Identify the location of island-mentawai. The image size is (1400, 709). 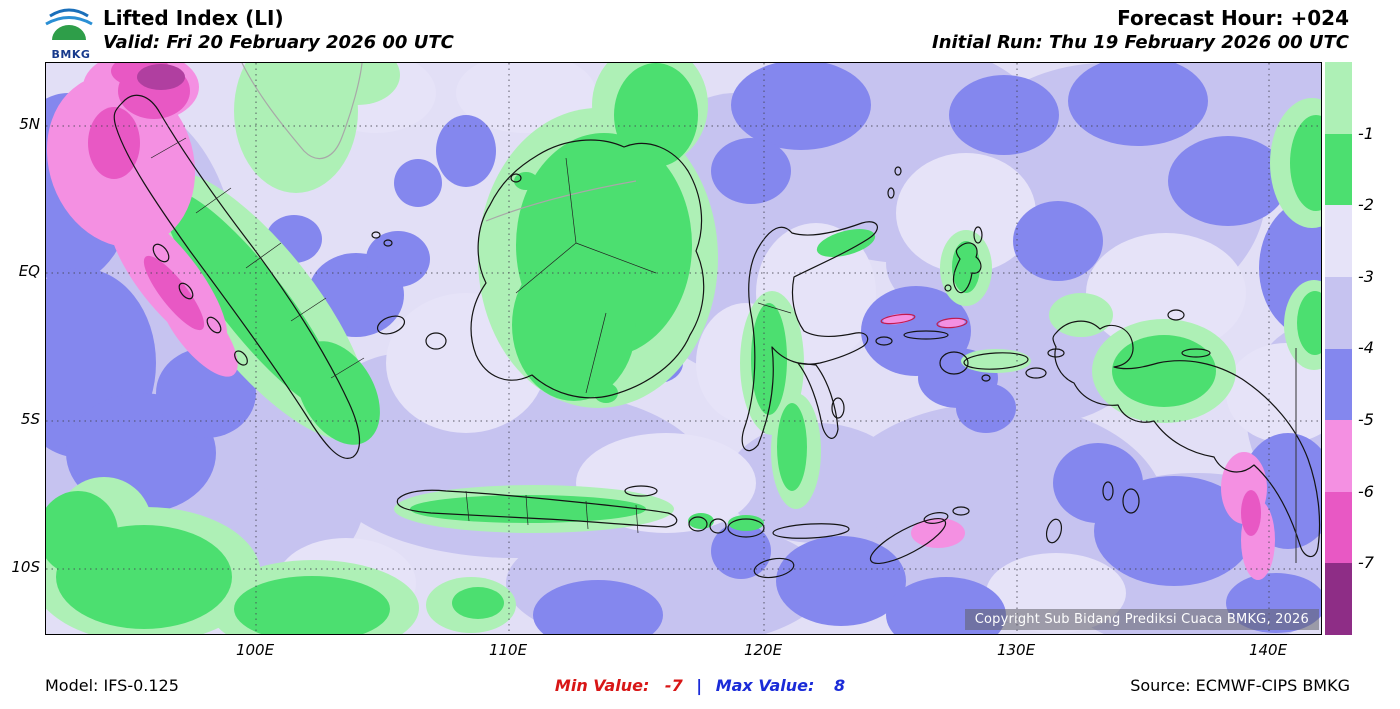
(161, 253).